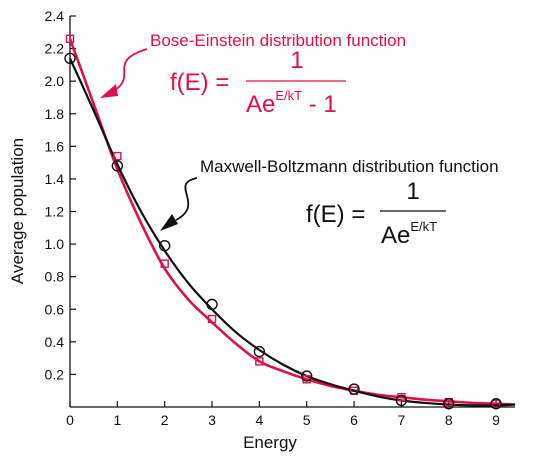  What do you see at coordinates (55, 244) in the screenshot?
I see `y-tick-label: 1.0` at bounding box center [55, 244].